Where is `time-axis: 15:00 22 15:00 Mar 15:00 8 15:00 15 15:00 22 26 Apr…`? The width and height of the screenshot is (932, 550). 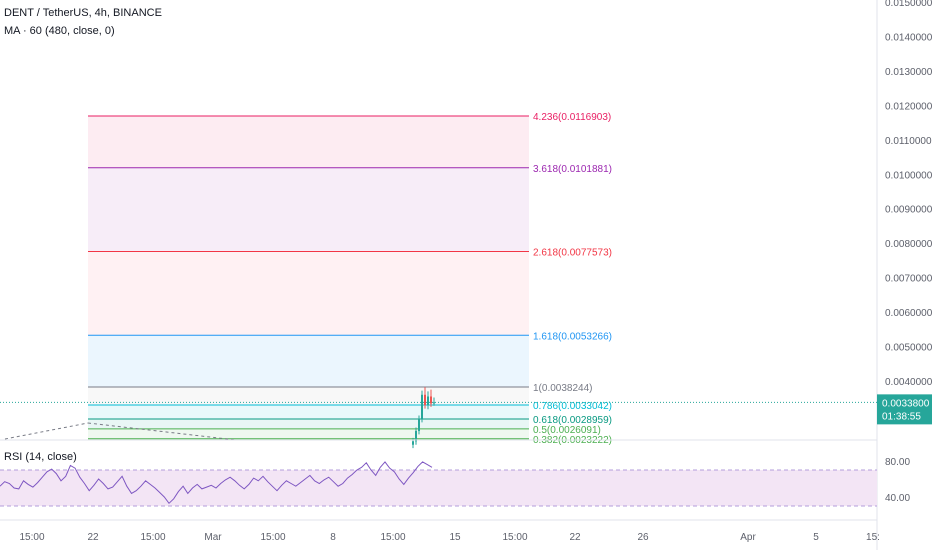
time-axis: 15:00 22 15:00 Mar 15:00 8 15:00 15 15:00 22 26 Apr… is located at coordinates (449, 537).